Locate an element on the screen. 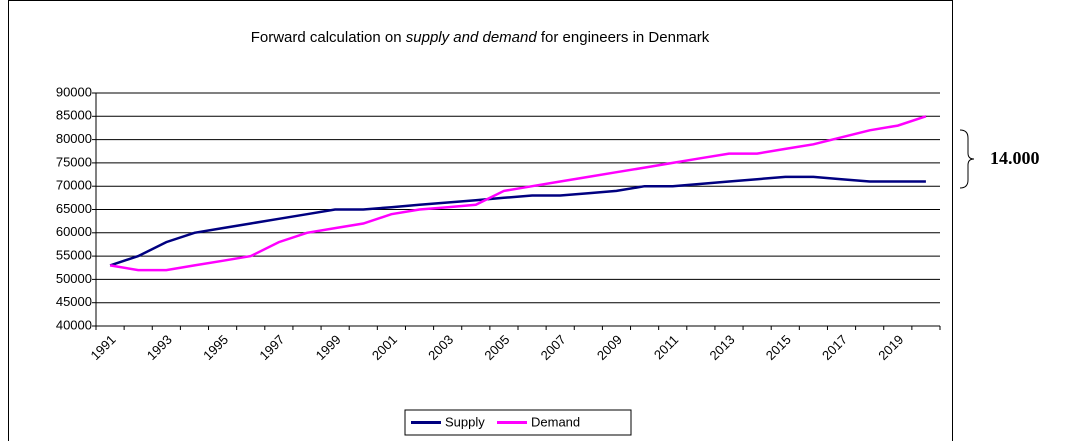 Image resolution: width=1078 pixels, height=441 pixels. legend-label: Supply is located at coordinates (465, 421).